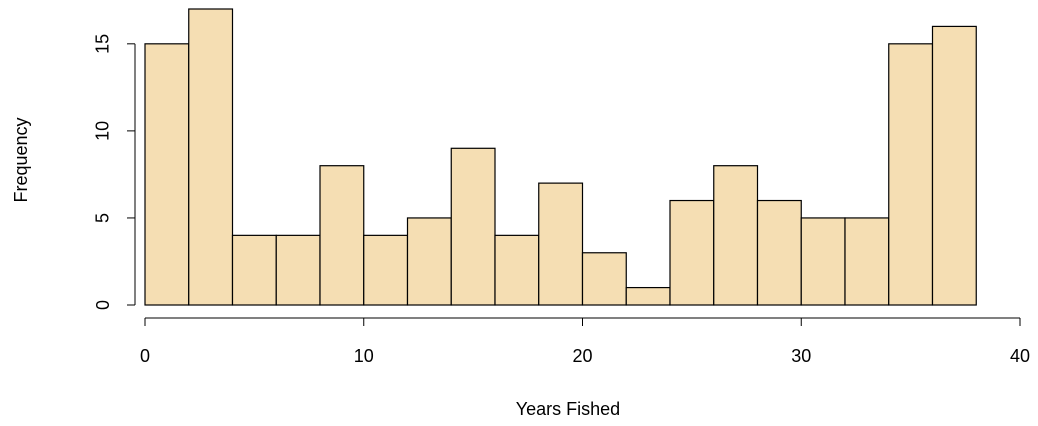  Describe the element at coordinates (103, 218) in the screenshot. I see `y-tick-label: 5` at that location.